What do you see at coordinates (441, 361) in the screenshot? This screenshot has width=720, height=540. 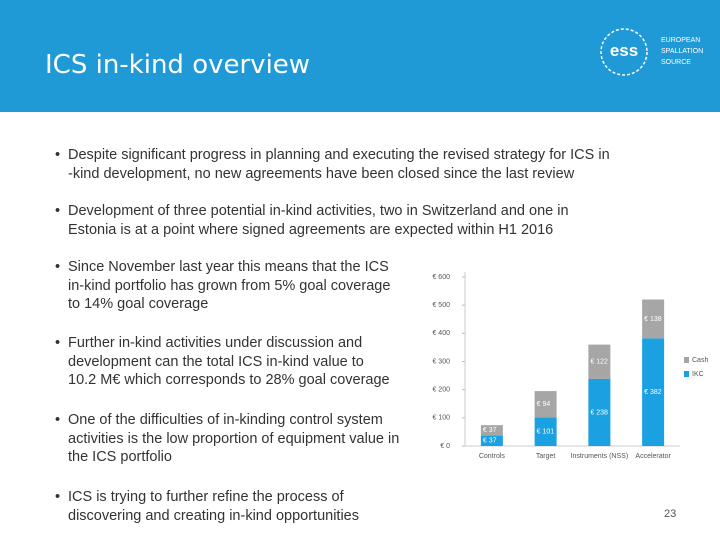 I see `y-tick-label: € 300` at bounding box center [441, 361].